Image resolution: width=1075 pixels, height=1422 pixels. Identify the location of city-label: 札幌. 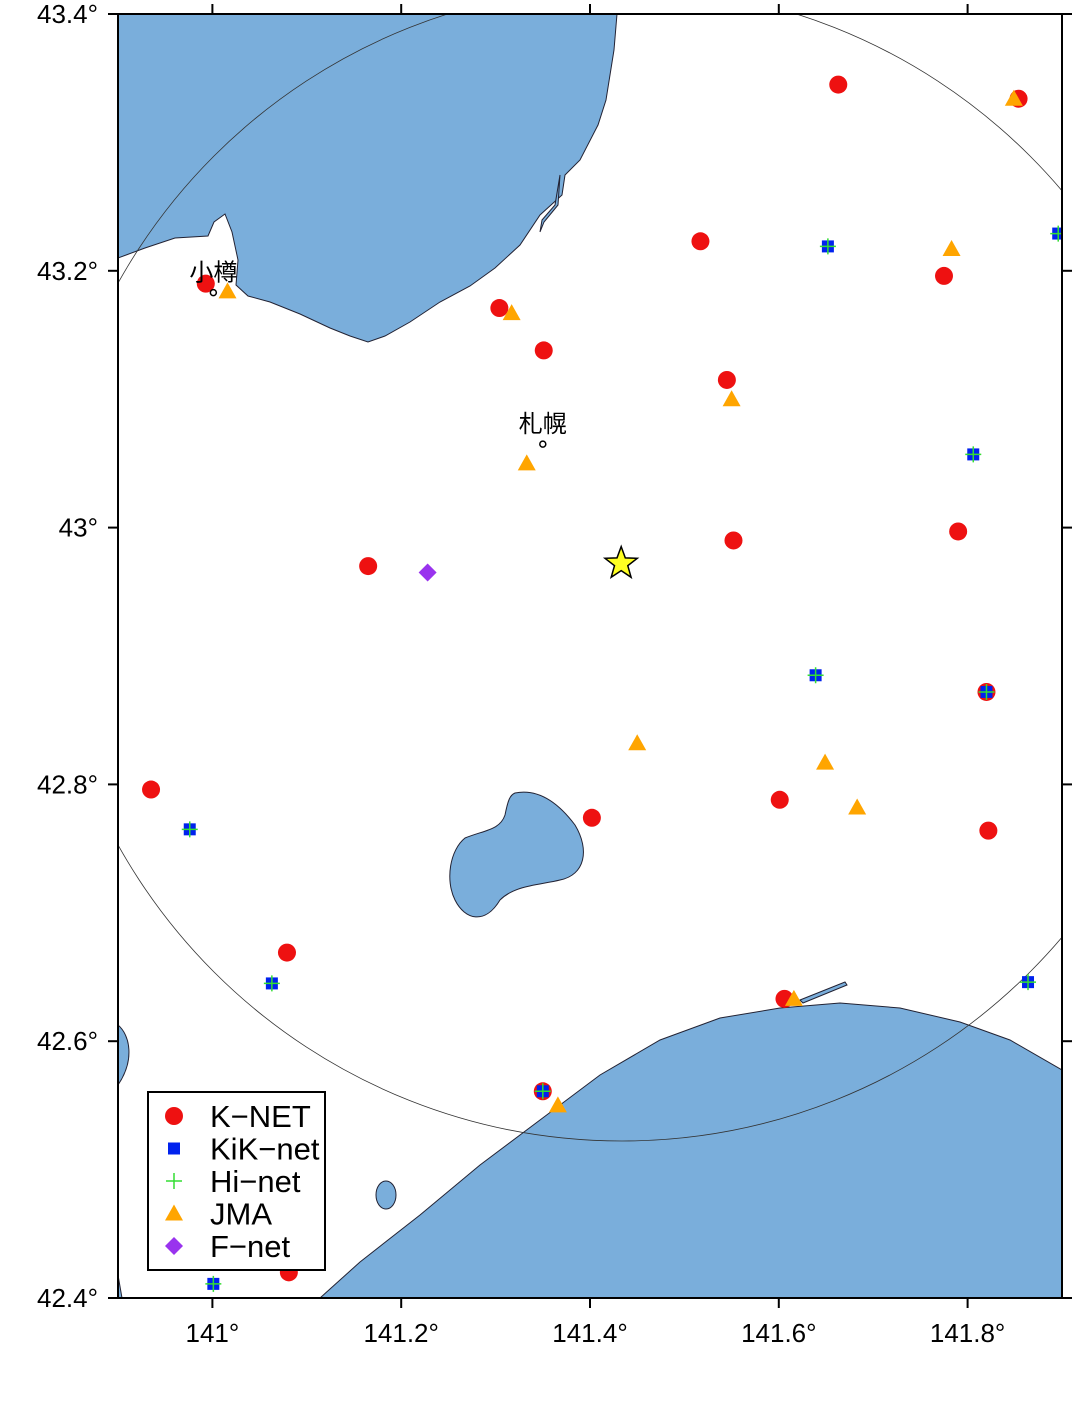
(543, 424).